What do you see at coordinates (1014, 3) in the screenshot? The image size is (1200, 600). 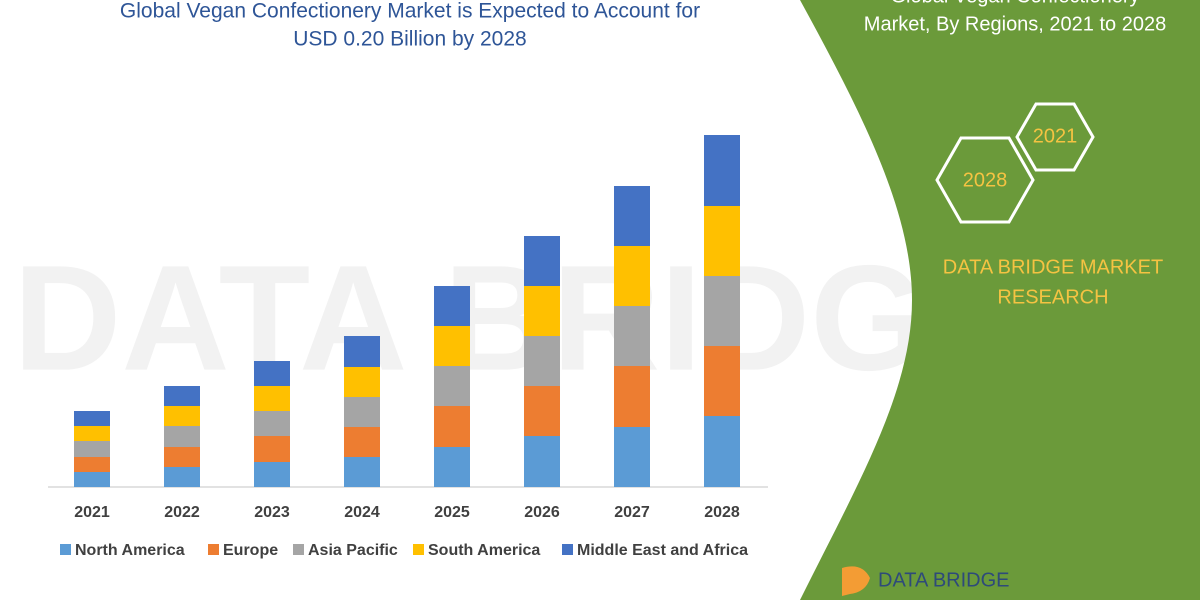 I see `side-heading: Global Vegan Confectionery` at bounding box center [1014, 3].